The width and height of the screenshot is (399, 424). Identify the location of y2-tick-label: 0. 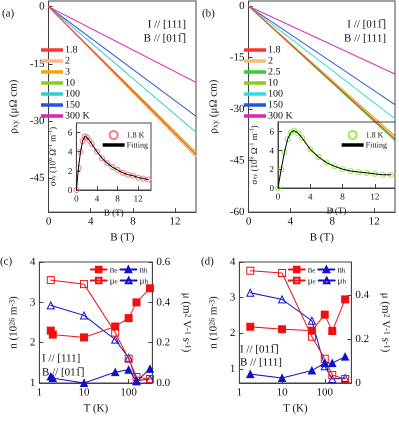
(358, 383).